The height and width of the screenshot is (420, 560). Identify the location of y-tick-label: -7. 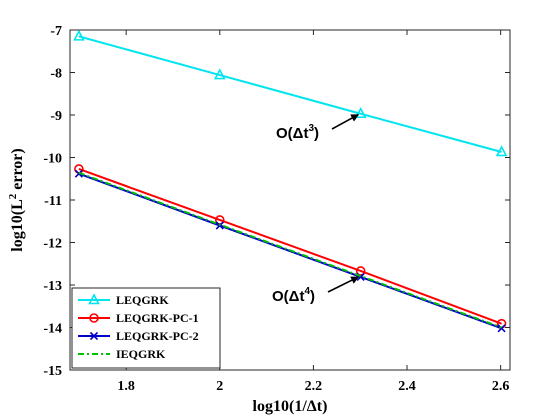
(56, 31).